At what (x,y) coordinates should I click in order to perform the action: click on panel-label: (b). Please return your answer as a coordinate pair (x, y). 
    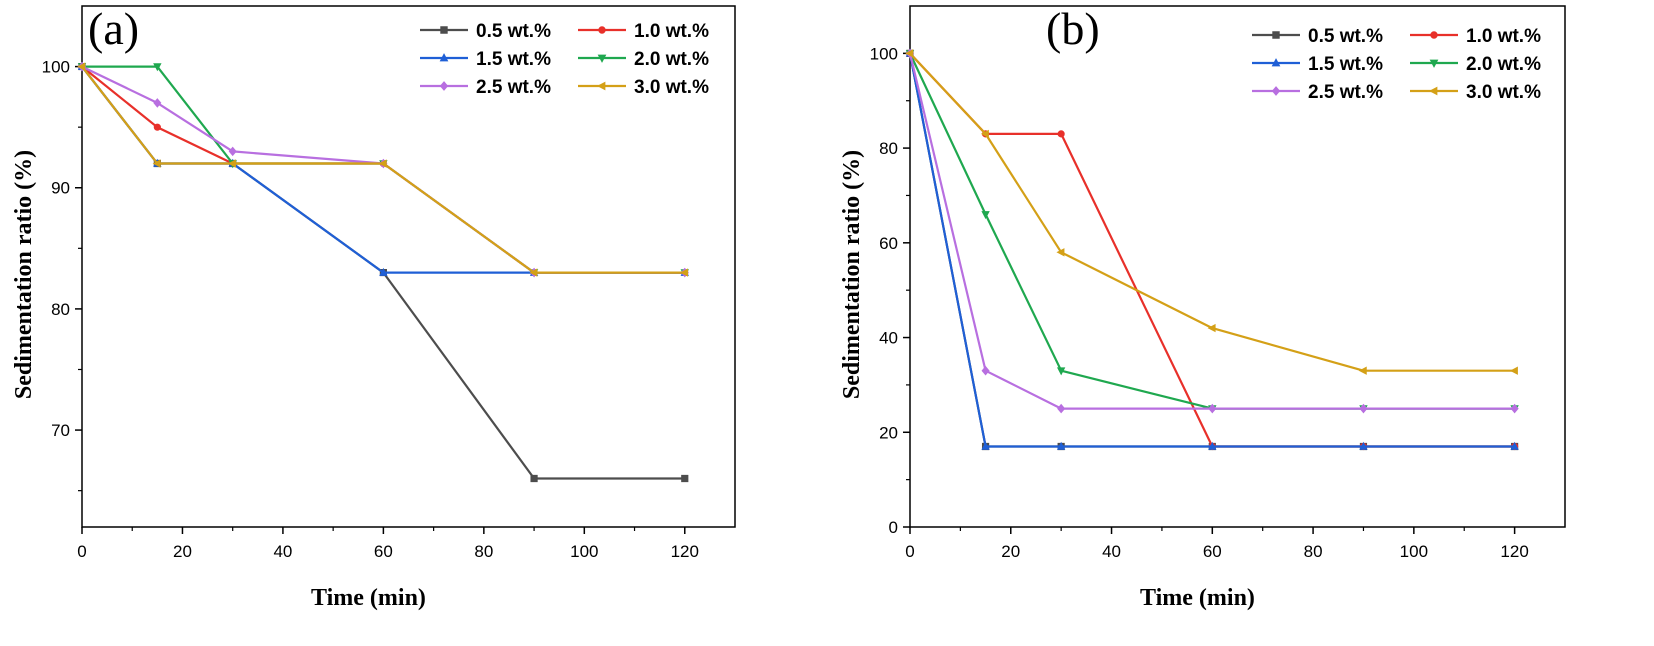
    Looking at the image, I should click on (1073, 28).